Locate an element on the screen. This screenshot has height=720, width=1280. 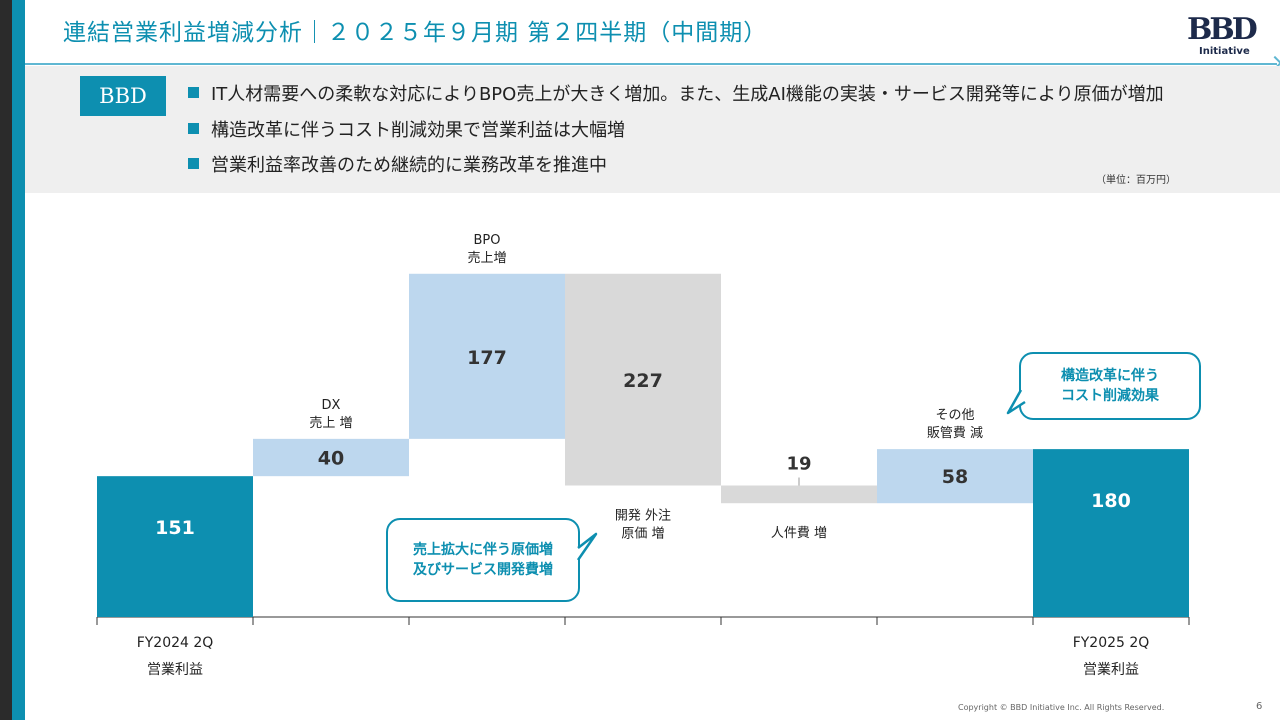
callout-cost-increase-text: 売上拡大に伴う原価増 及びサービス開発費増 is located at coordinates (483, 560).